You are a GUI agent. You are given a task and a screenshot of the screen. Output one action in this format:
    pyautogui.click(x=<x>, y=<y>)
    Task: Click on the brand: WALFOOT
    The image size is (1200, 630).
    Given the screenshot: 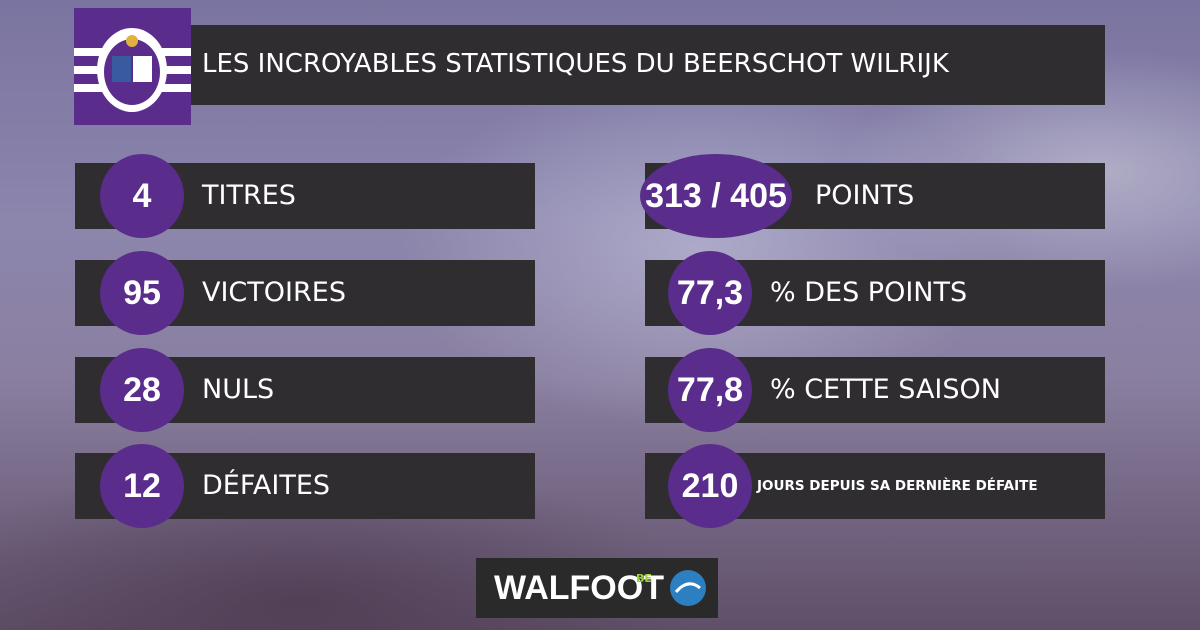 What is the action you would take?
    pyautogui.click(x=579, y=588)
    